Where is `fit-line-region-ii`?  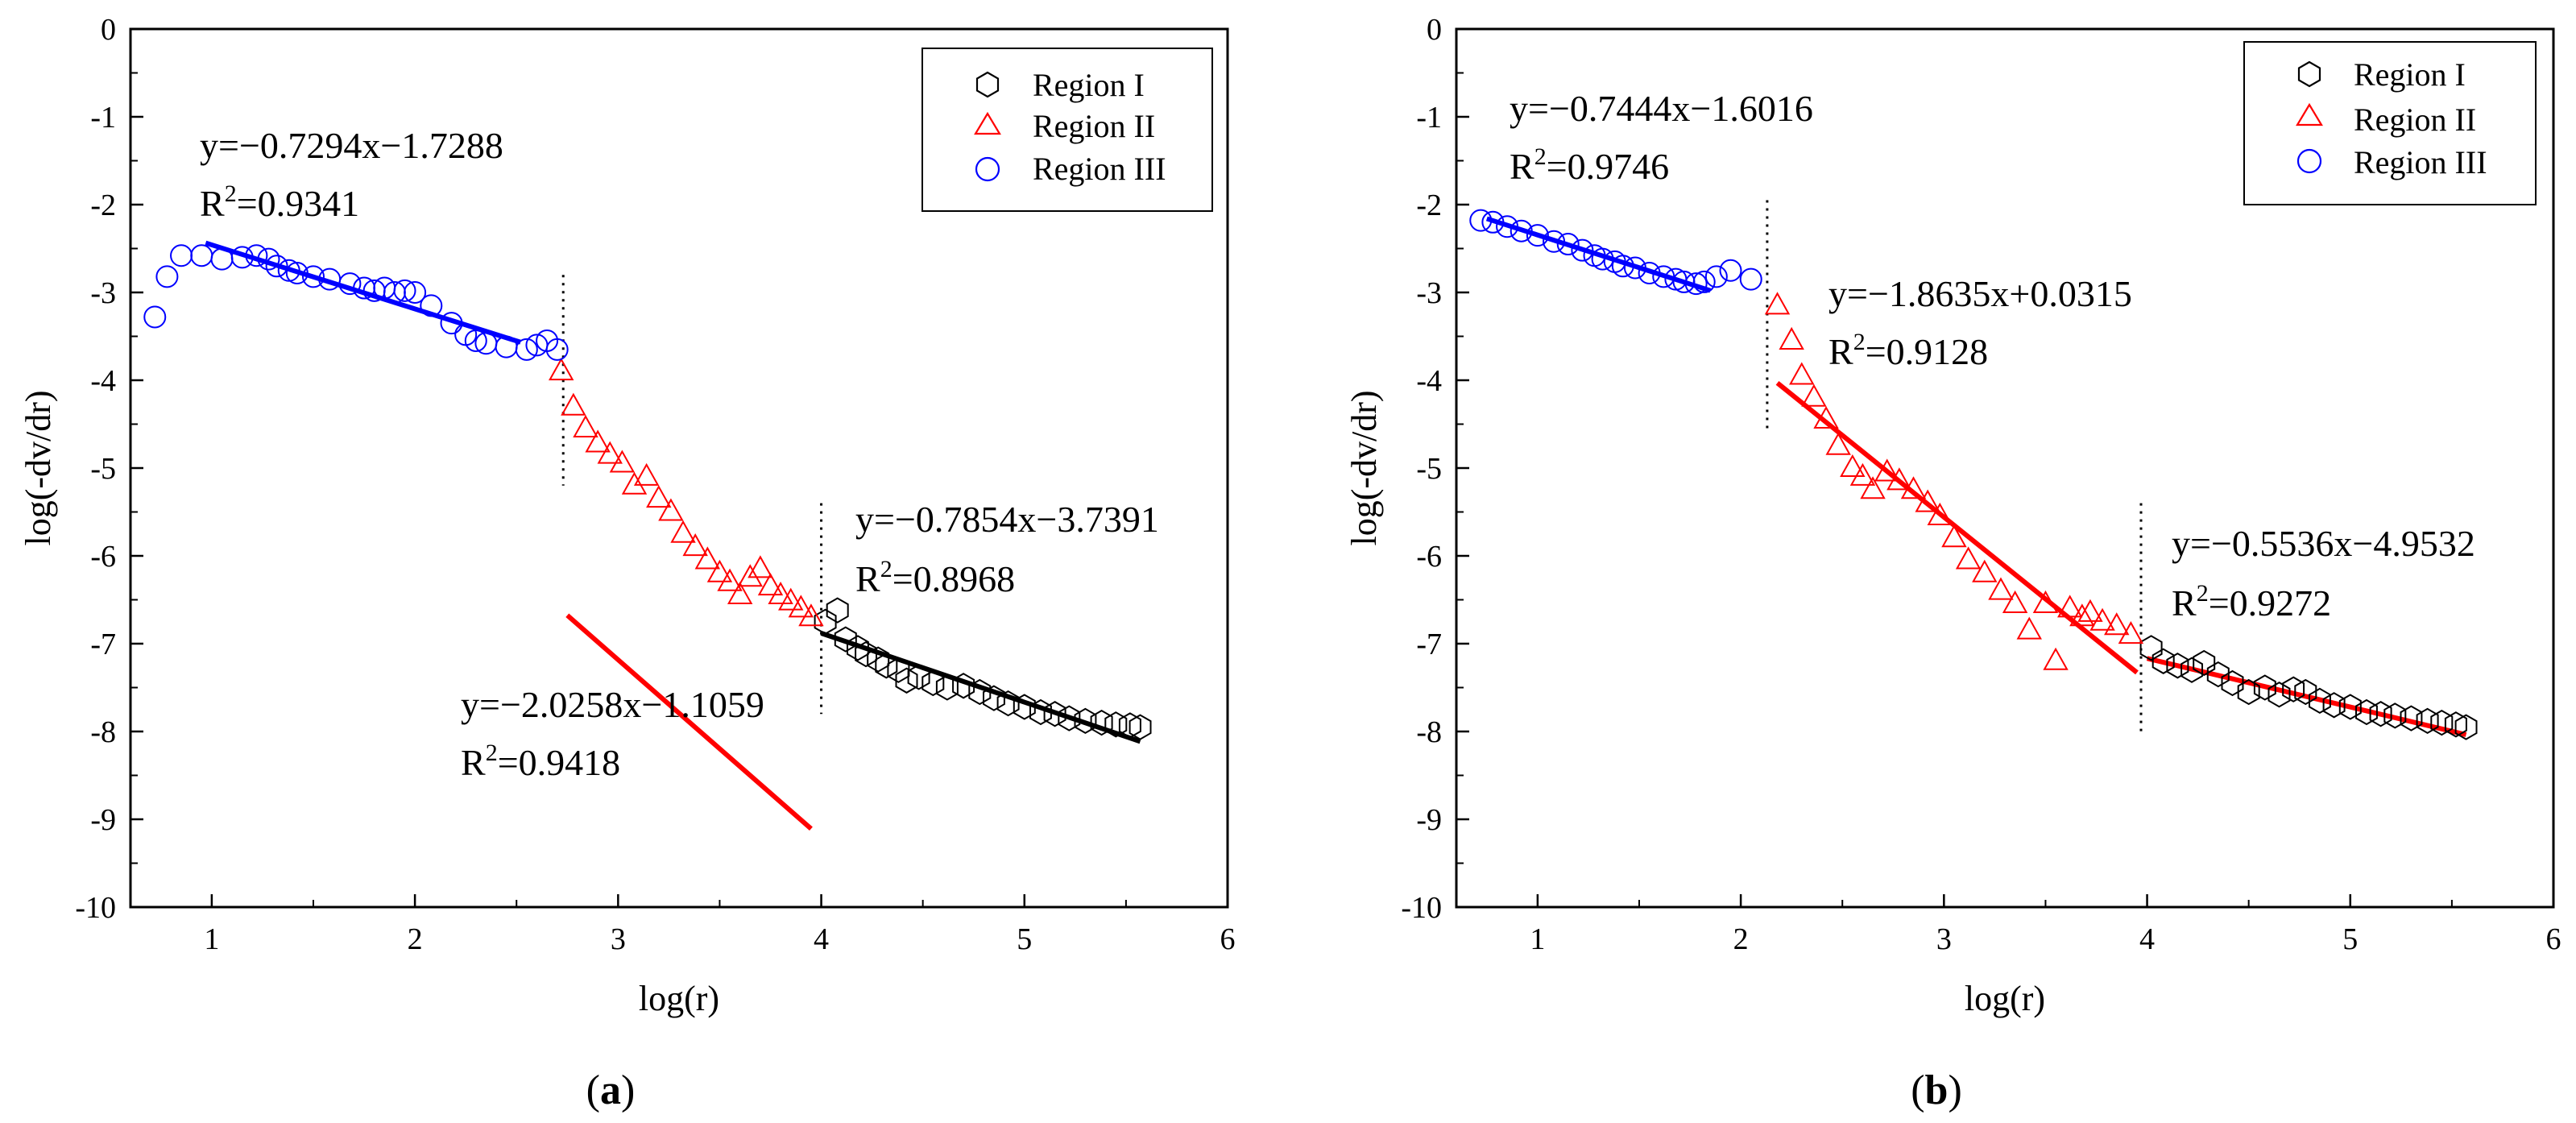
fit-line-region-ii is located at coordinates (1957, 528).